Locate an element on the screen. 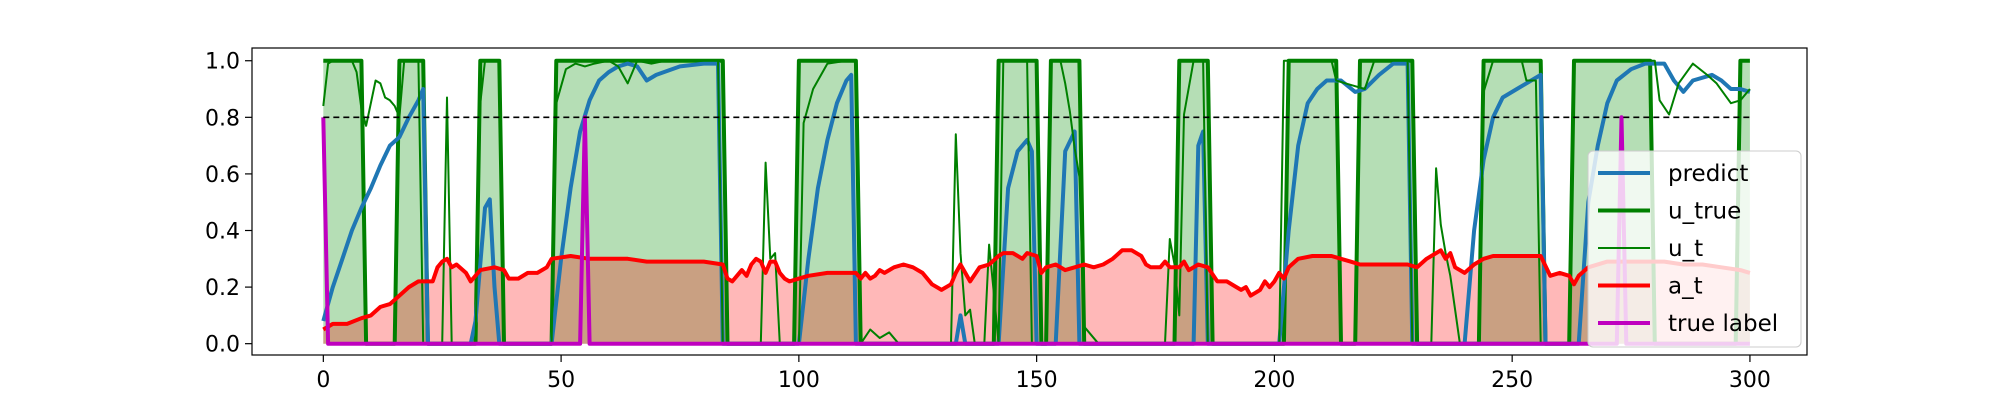  legend-label-u-true: u_true is located at coordinates (1704, 212).